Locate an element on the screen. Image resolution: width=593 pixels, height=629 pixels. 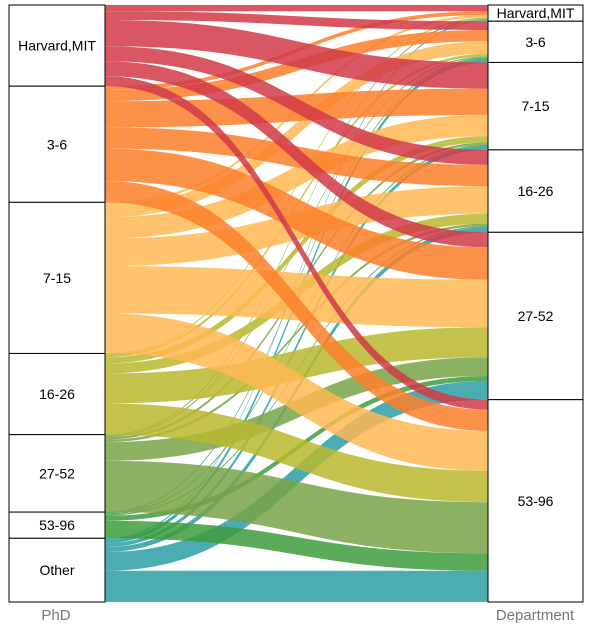
left-node-label-0: Harvard,MIT is located at coordinates (57, 46).